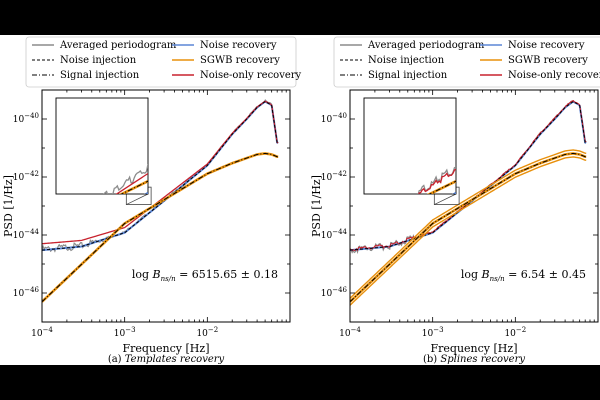  Describe the element at coordinates (468, 224) in the screenshot. I see `series-sgwb-recovery-upper` at that location.